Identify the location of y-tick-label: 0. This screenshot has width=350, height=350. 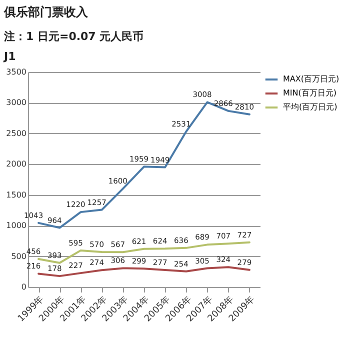
(23, 287).